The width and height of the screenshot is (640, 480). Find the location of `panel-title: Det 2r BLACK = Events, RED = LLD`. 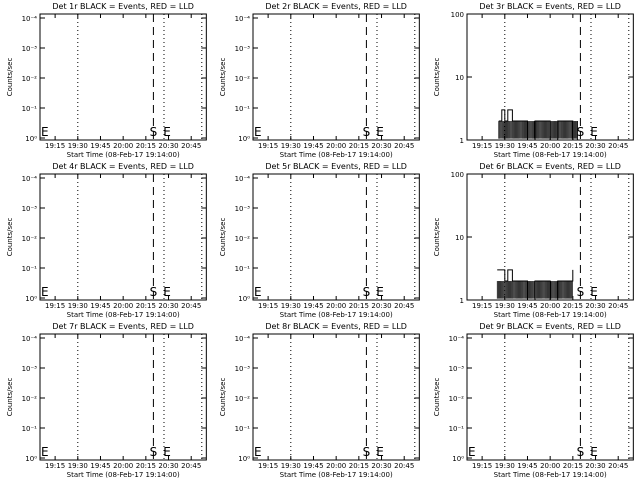

panel-title: Det 2r BLACK = Events, RED = LLD is located at coordinates (336, 6).